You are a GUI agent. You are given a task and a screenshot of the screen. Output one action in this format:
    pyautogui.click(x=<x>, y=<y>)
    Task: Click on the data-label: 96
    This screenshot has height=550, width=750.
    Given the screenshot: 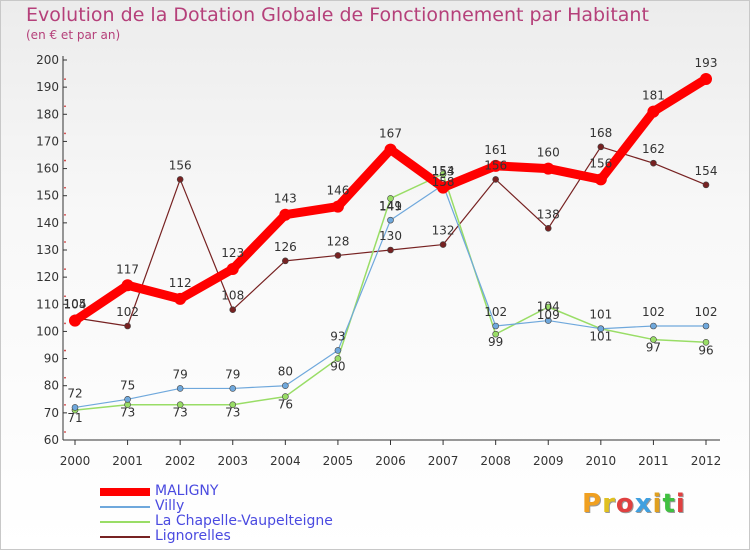 What is the action you would take?
    pyautogui.click(x=705, y=350)
    